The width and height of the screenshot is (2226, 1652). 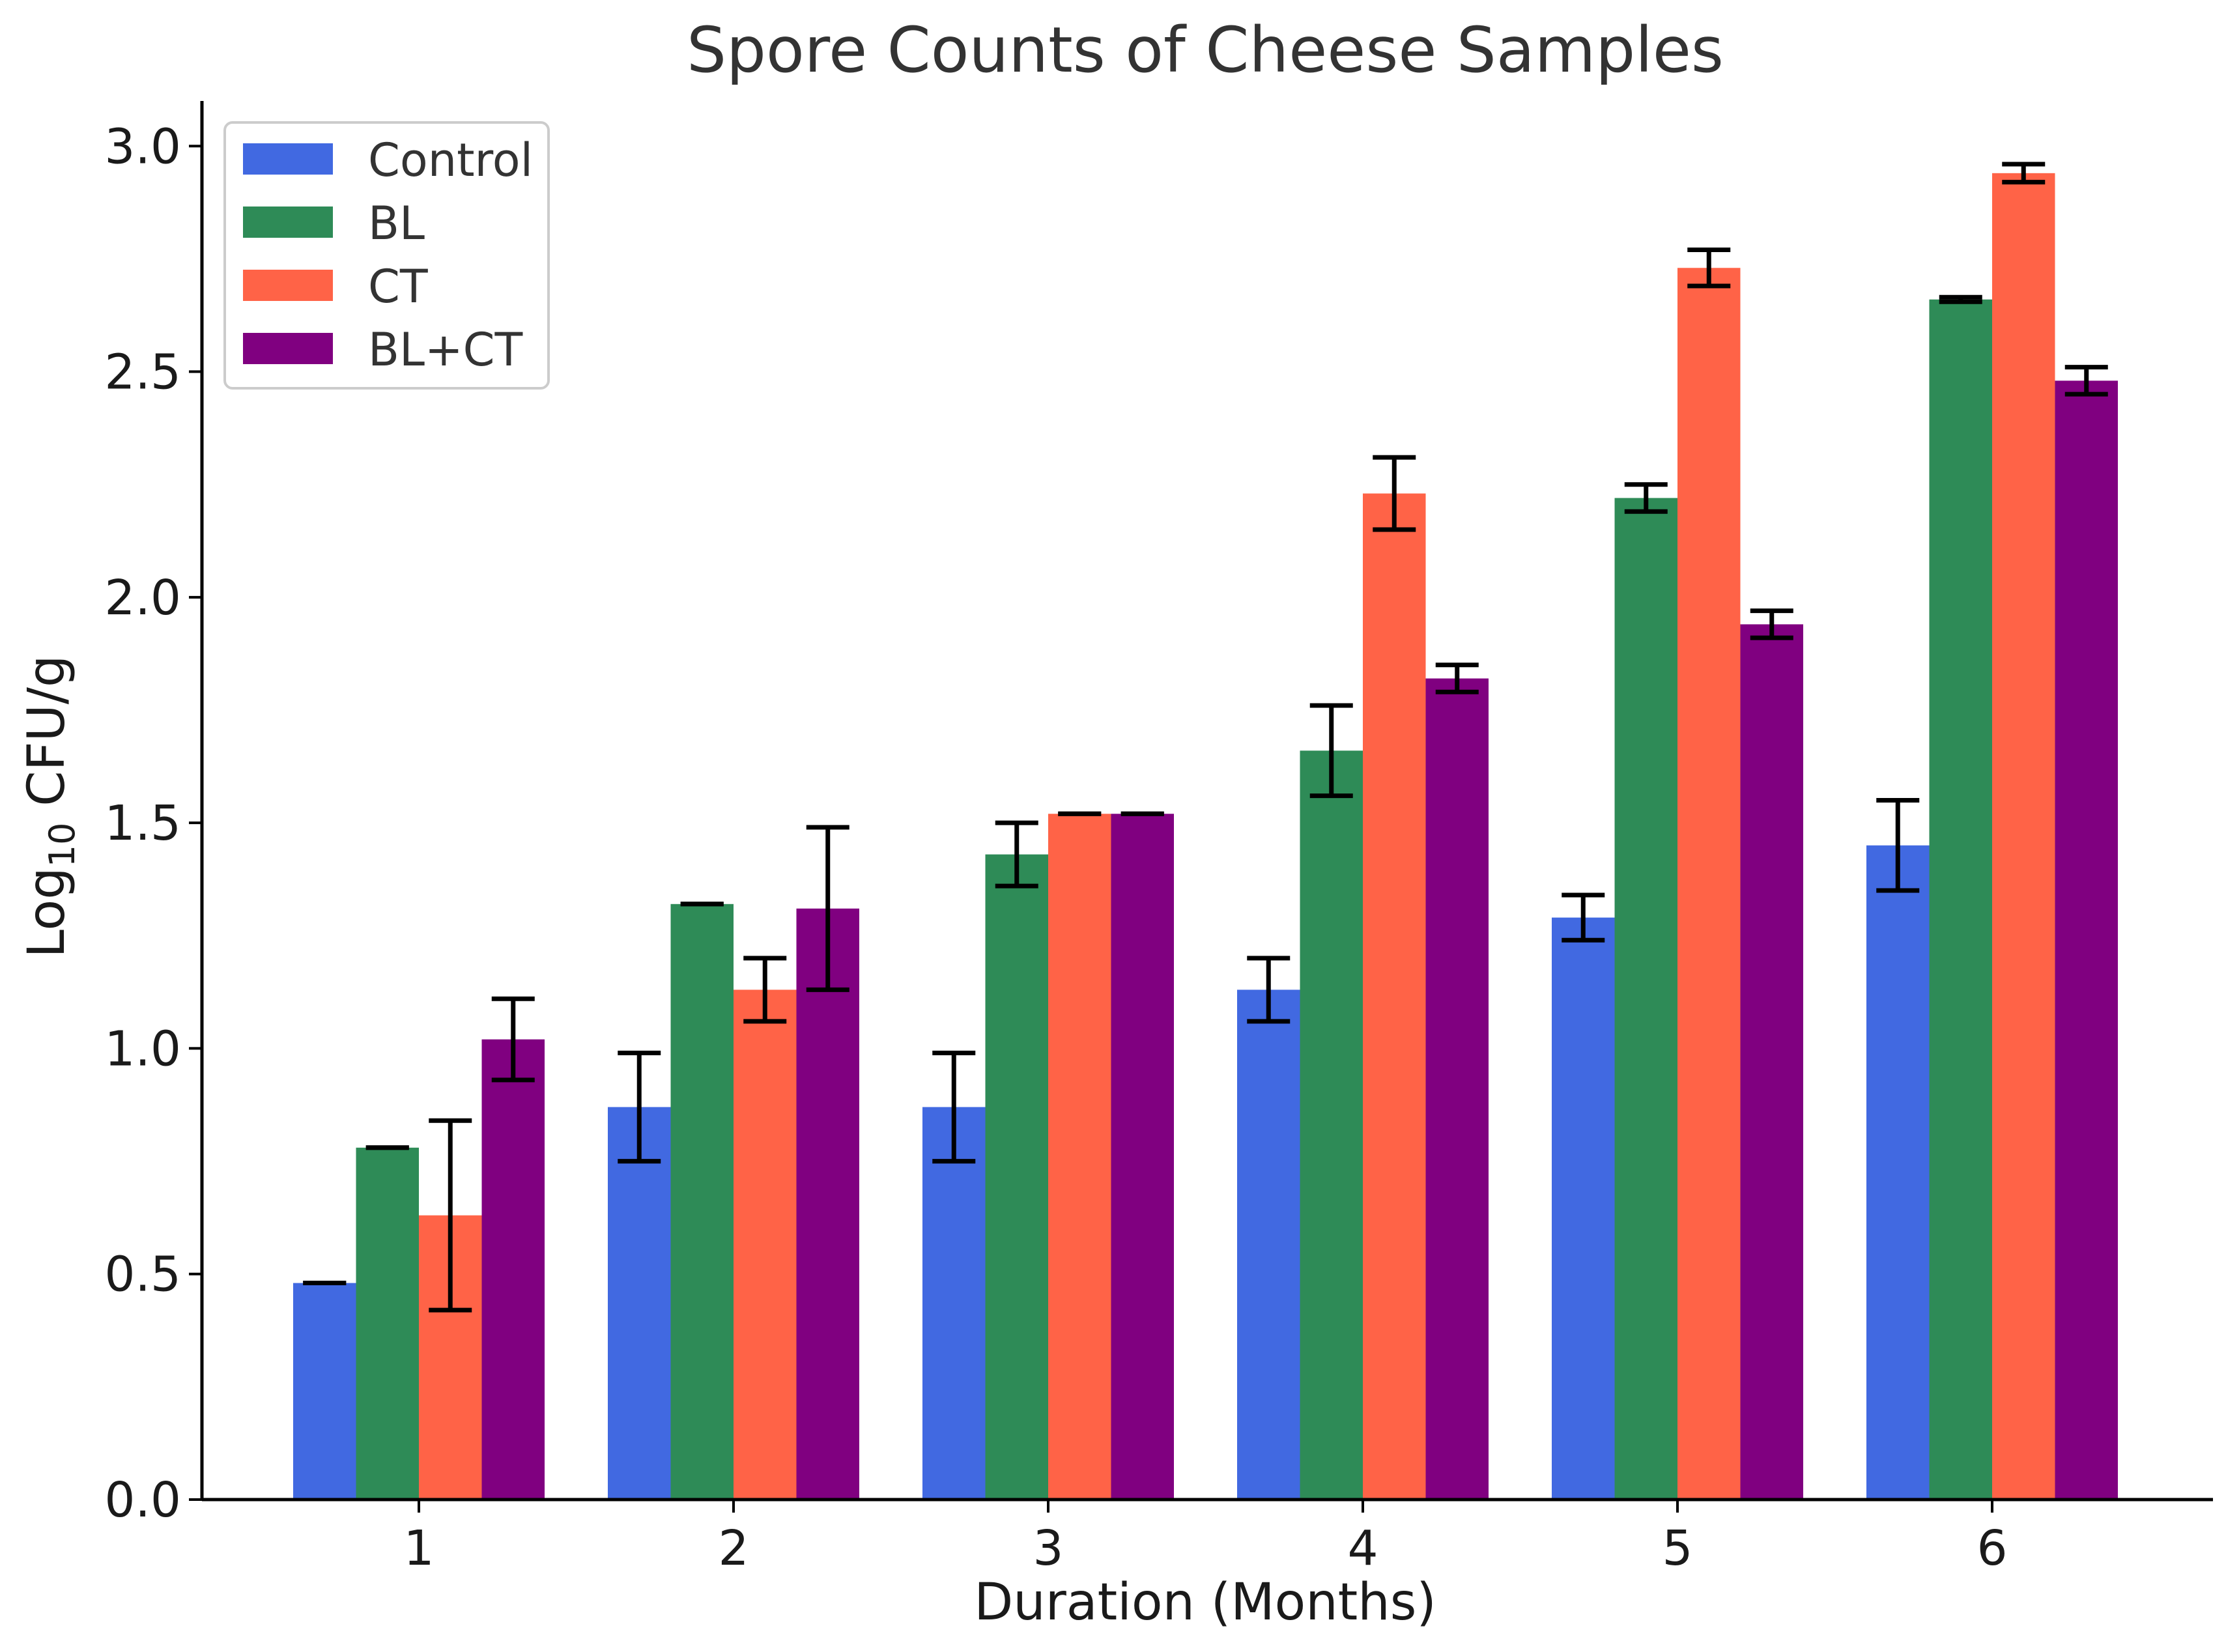 What do you see at coordinates (1992, 1548) in the screenshot?
I see `x-tick-label: 6` at bounding box center [1992, 1548].